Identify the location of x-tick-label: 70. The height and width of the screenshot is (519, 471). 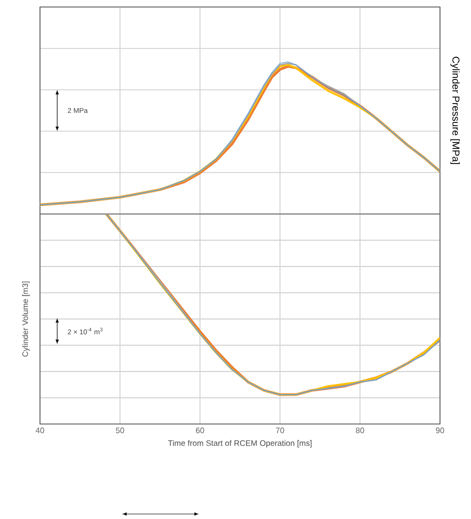
(280, 431).